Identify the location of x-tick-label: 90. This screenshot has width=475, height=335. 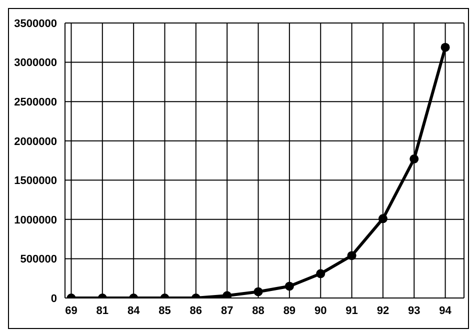
(320, 310).